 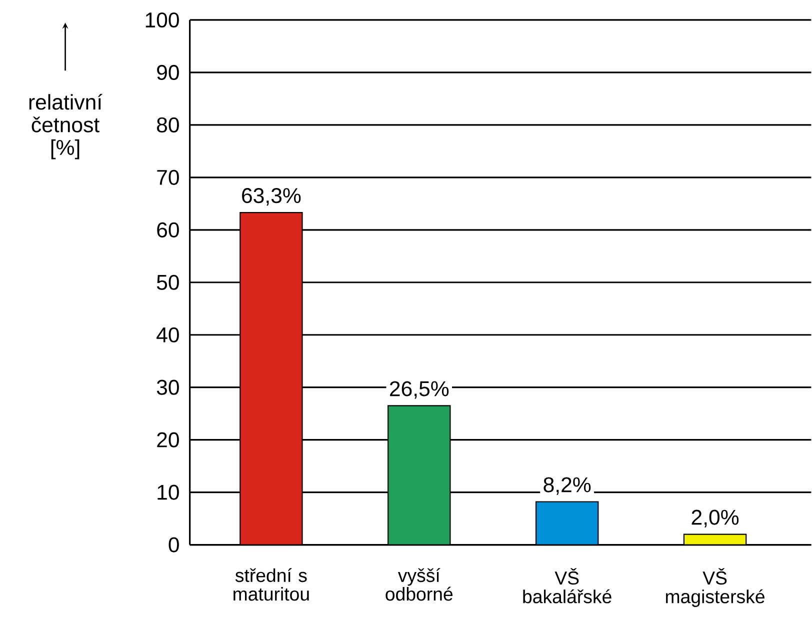 What do you see at coordinates (715, 519) in the screenshot?
I see `data-label: 2,0%` at bounding box center [715, 519].